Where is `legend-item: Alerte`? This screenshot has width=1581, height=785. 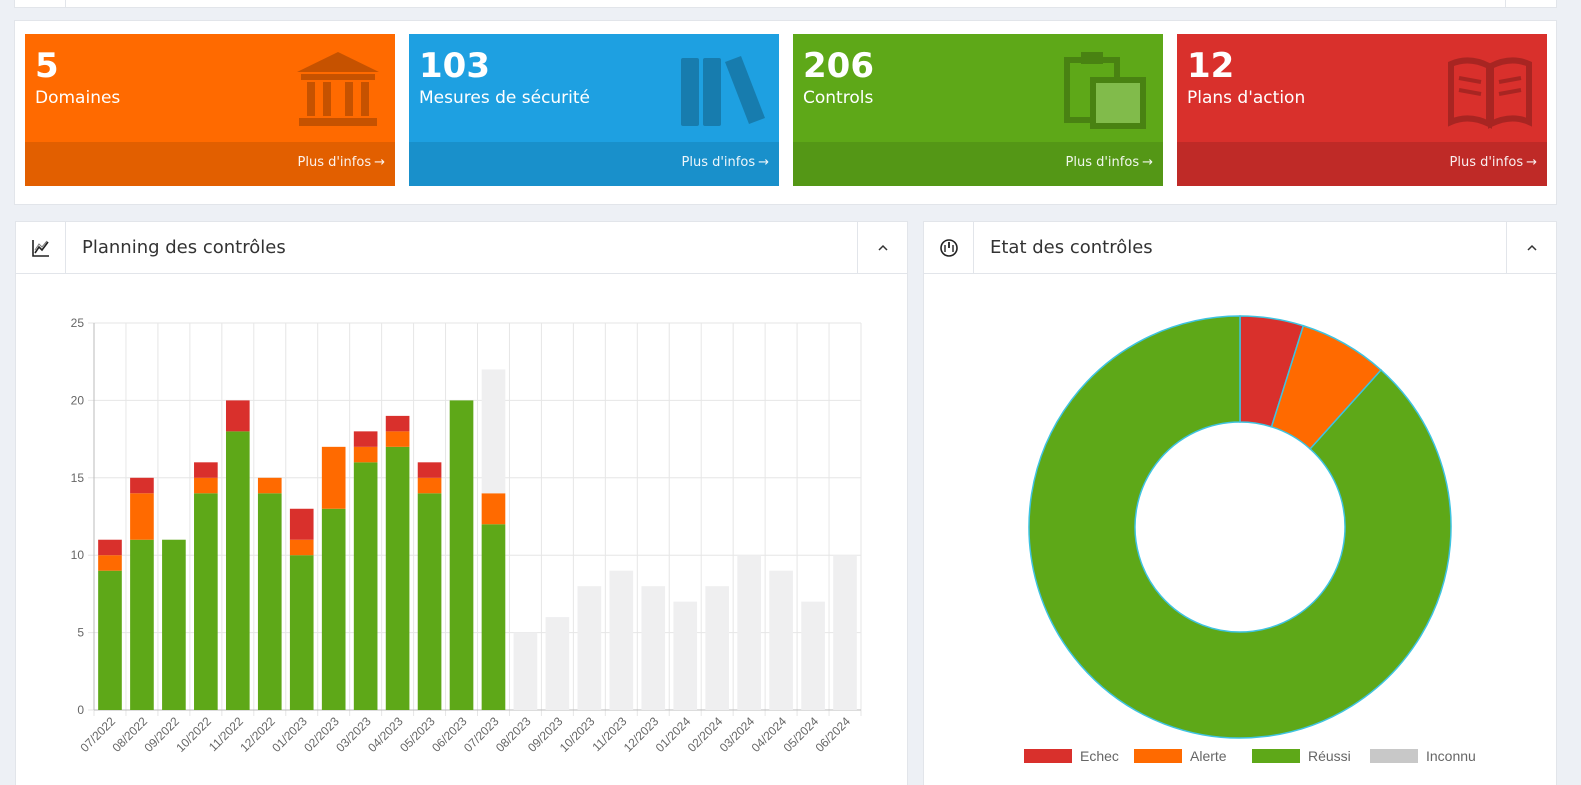 legend-item: Alerte is located at coordinates (1180, 756).